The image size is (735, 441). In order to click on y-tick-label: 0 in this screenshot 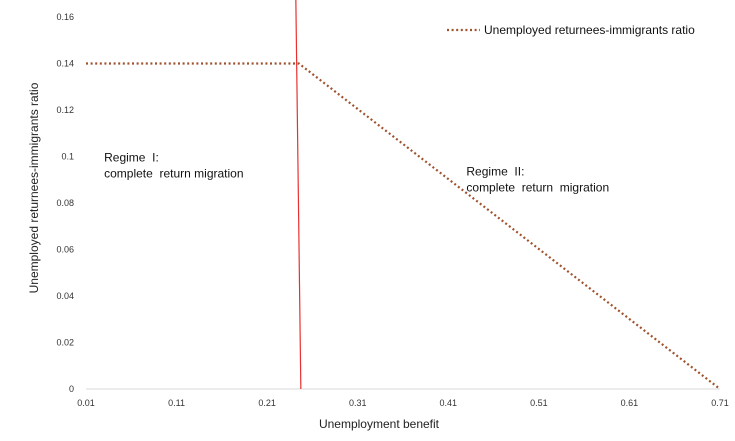, I will do `click(71, 389)`.